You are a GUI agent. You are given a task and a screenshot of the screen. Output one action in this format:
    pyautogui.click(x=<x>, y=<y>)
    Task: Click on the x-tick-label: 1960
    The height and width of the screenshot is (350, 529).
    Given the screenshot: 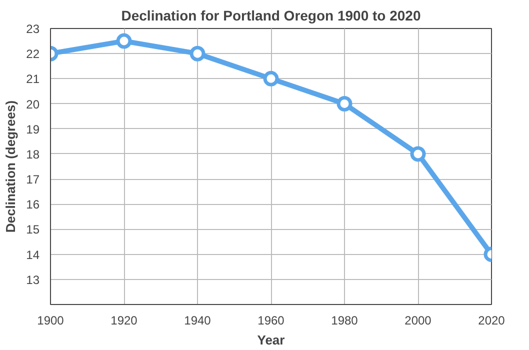 What is the action you would take?
    pyautogui.click(x=271, y=321)
    